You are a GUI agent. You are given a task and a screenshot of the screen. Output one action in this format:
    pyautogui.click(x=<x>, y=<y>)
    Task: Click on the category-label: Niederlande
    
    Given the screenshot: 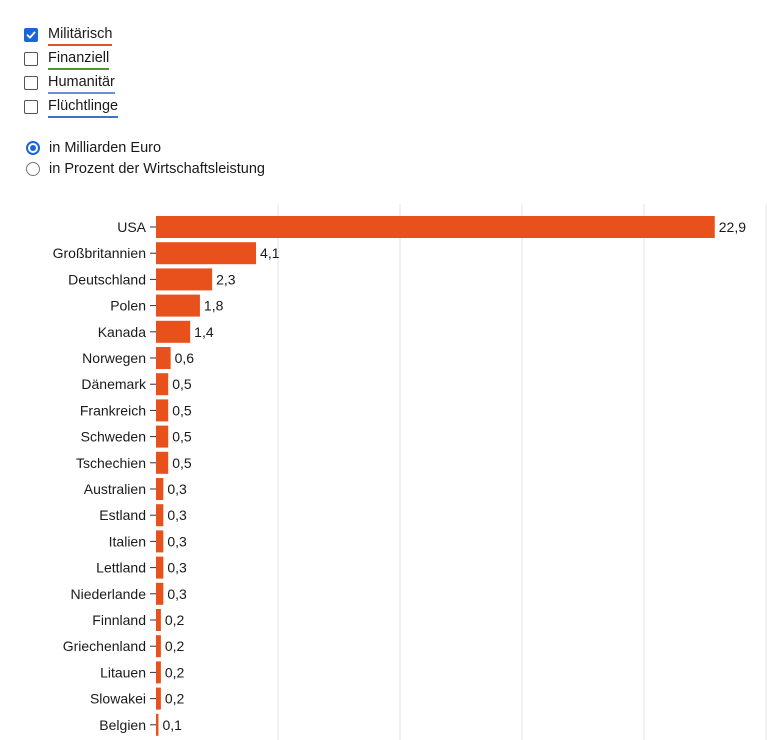 What is the action you would take?
    pyautogui.click(x=109, y=594)
    